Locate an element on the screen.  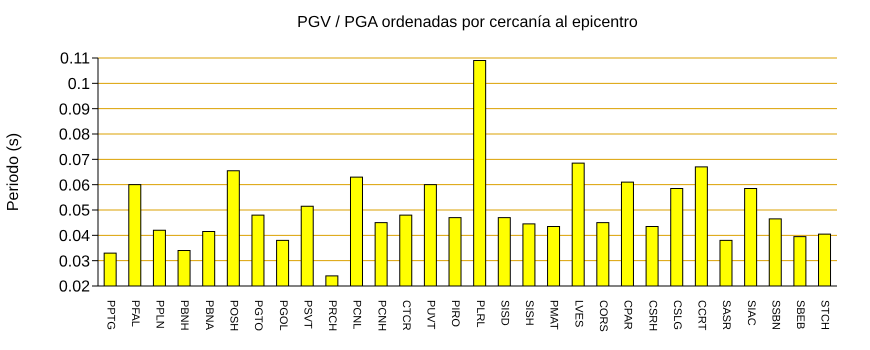
y-tick-label: 0.02 is located at coordinates (74, 287).